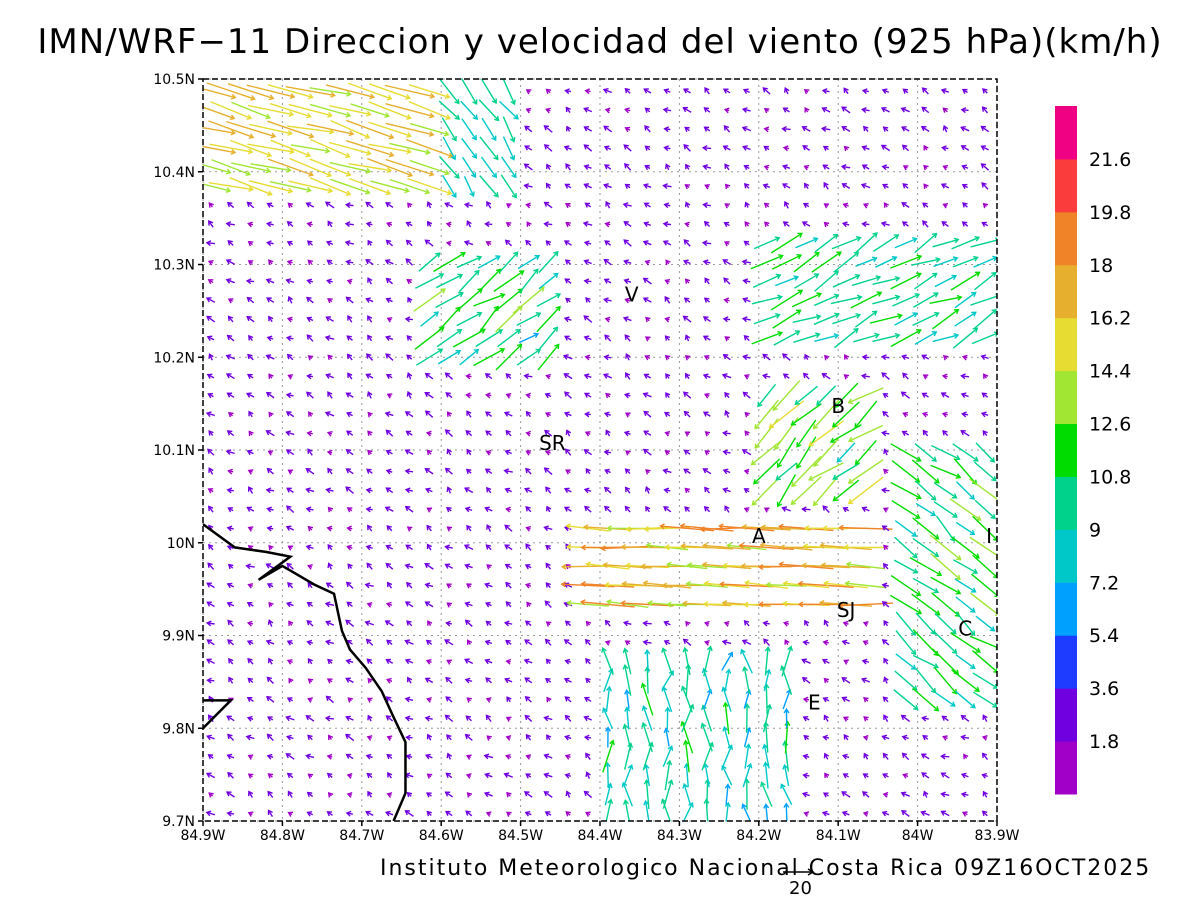  What do you see at coordinates (838, 836) in the screenshot?
I see `x-tick-label: 84.1W` at bounding box center [838, 836].